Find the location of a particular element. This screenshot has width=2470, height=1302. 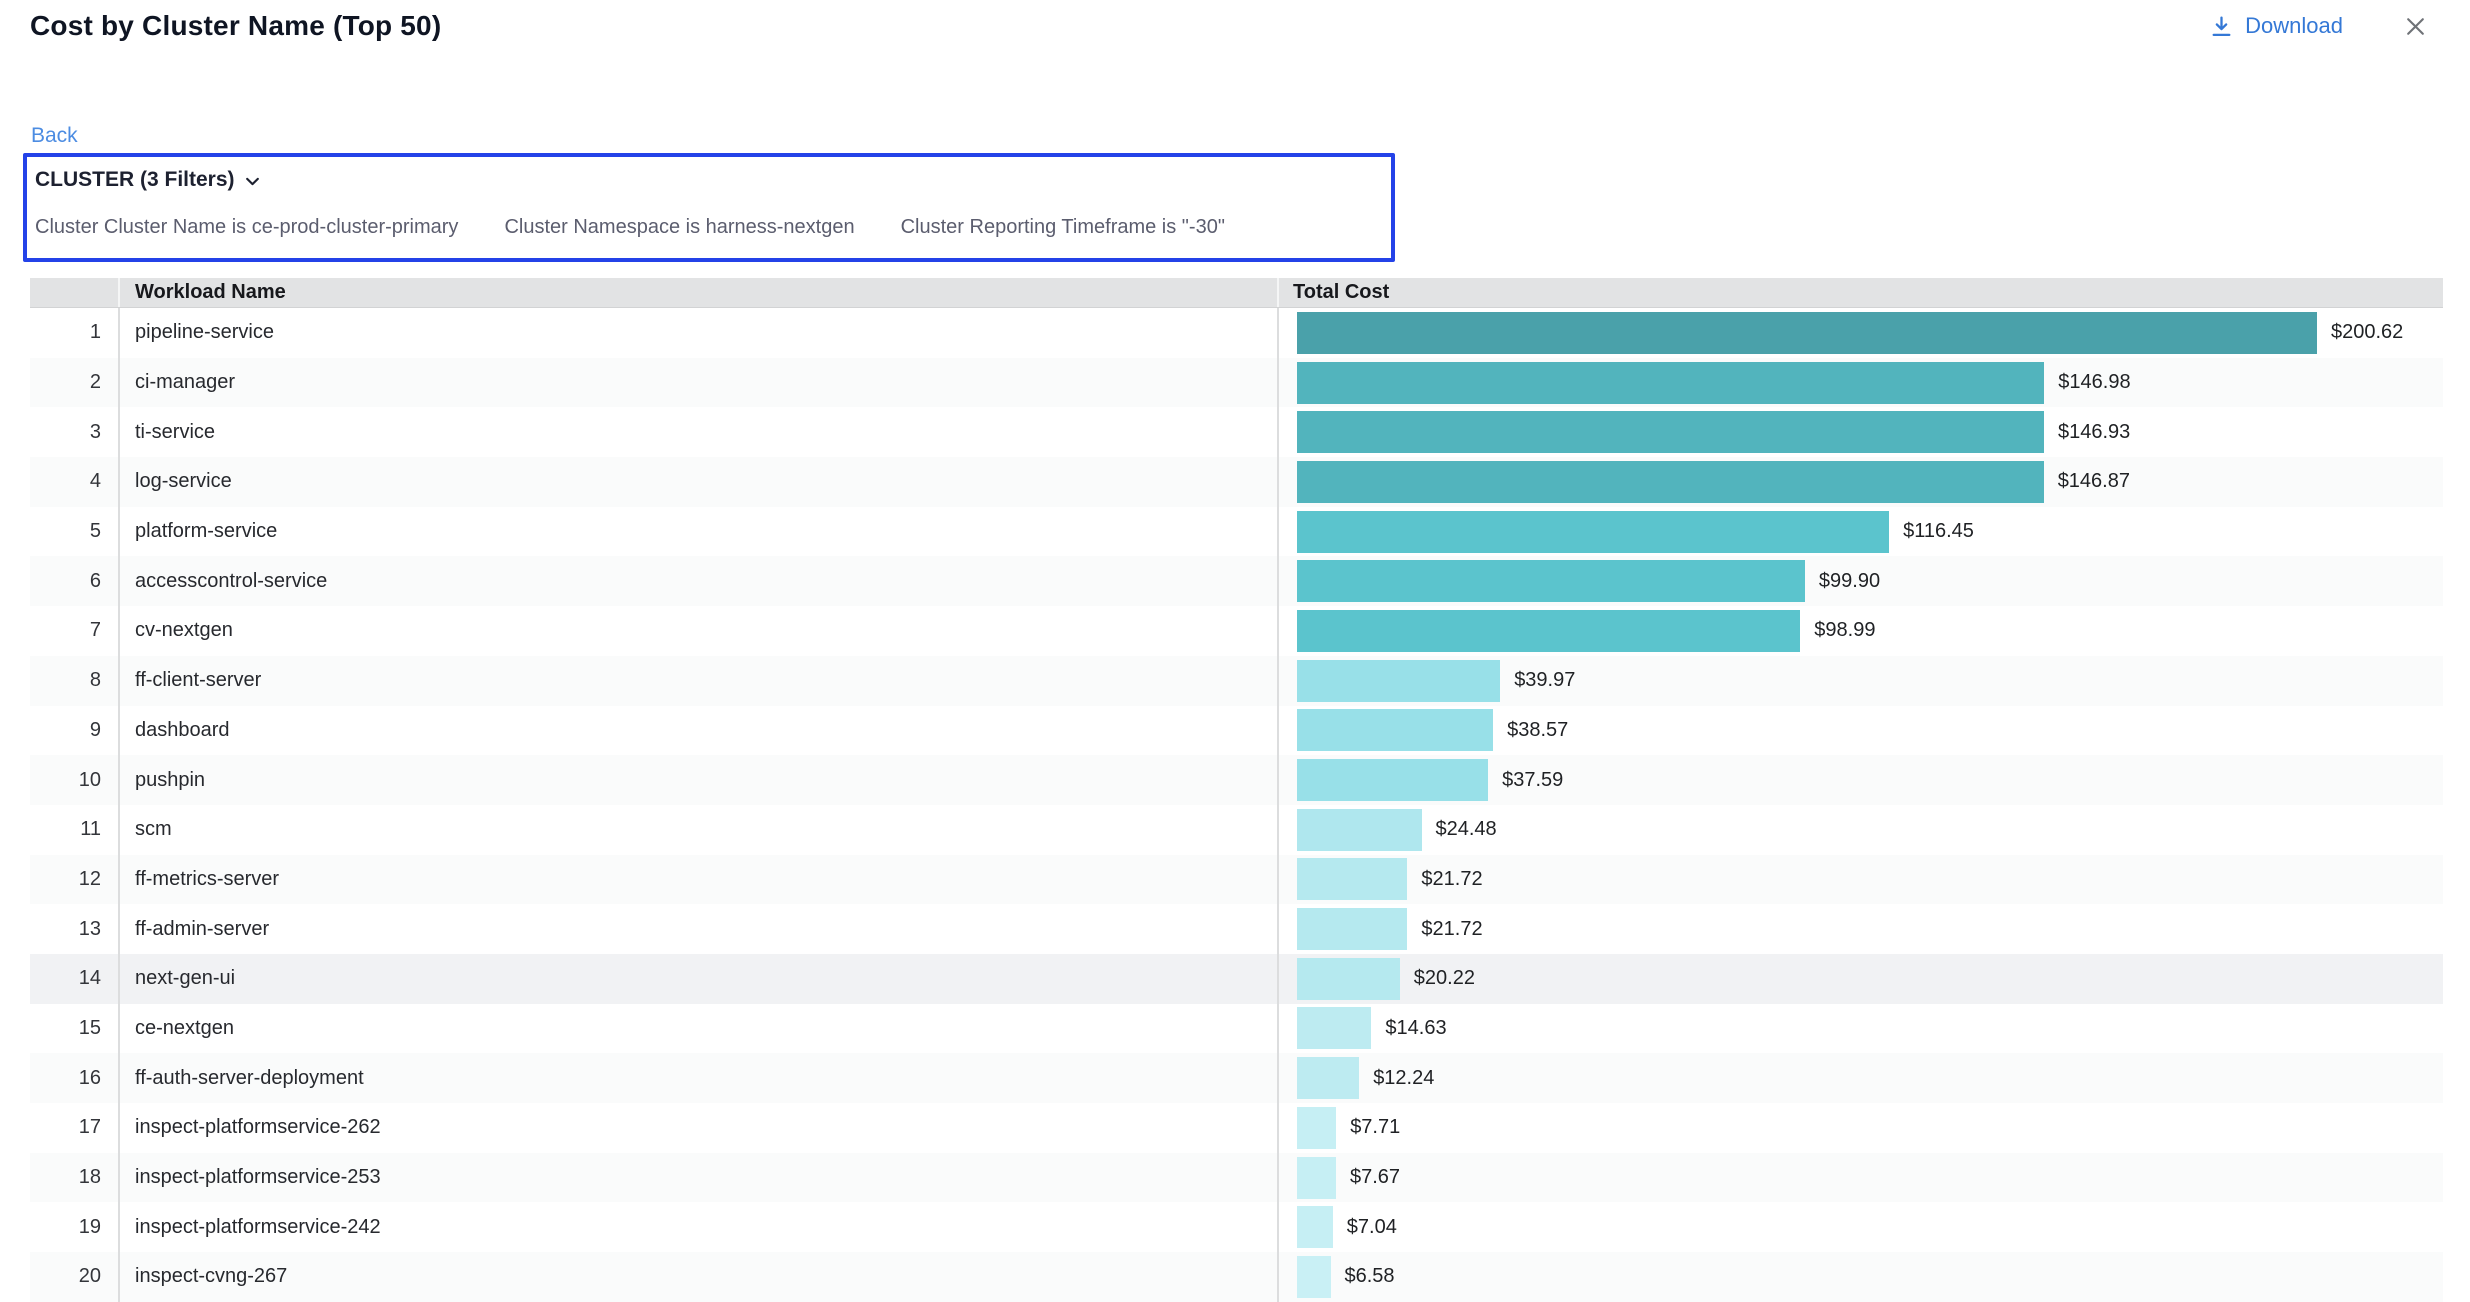

table-row: 13 ff-admin-server $21.72 is located at coordinates (1236, 929).